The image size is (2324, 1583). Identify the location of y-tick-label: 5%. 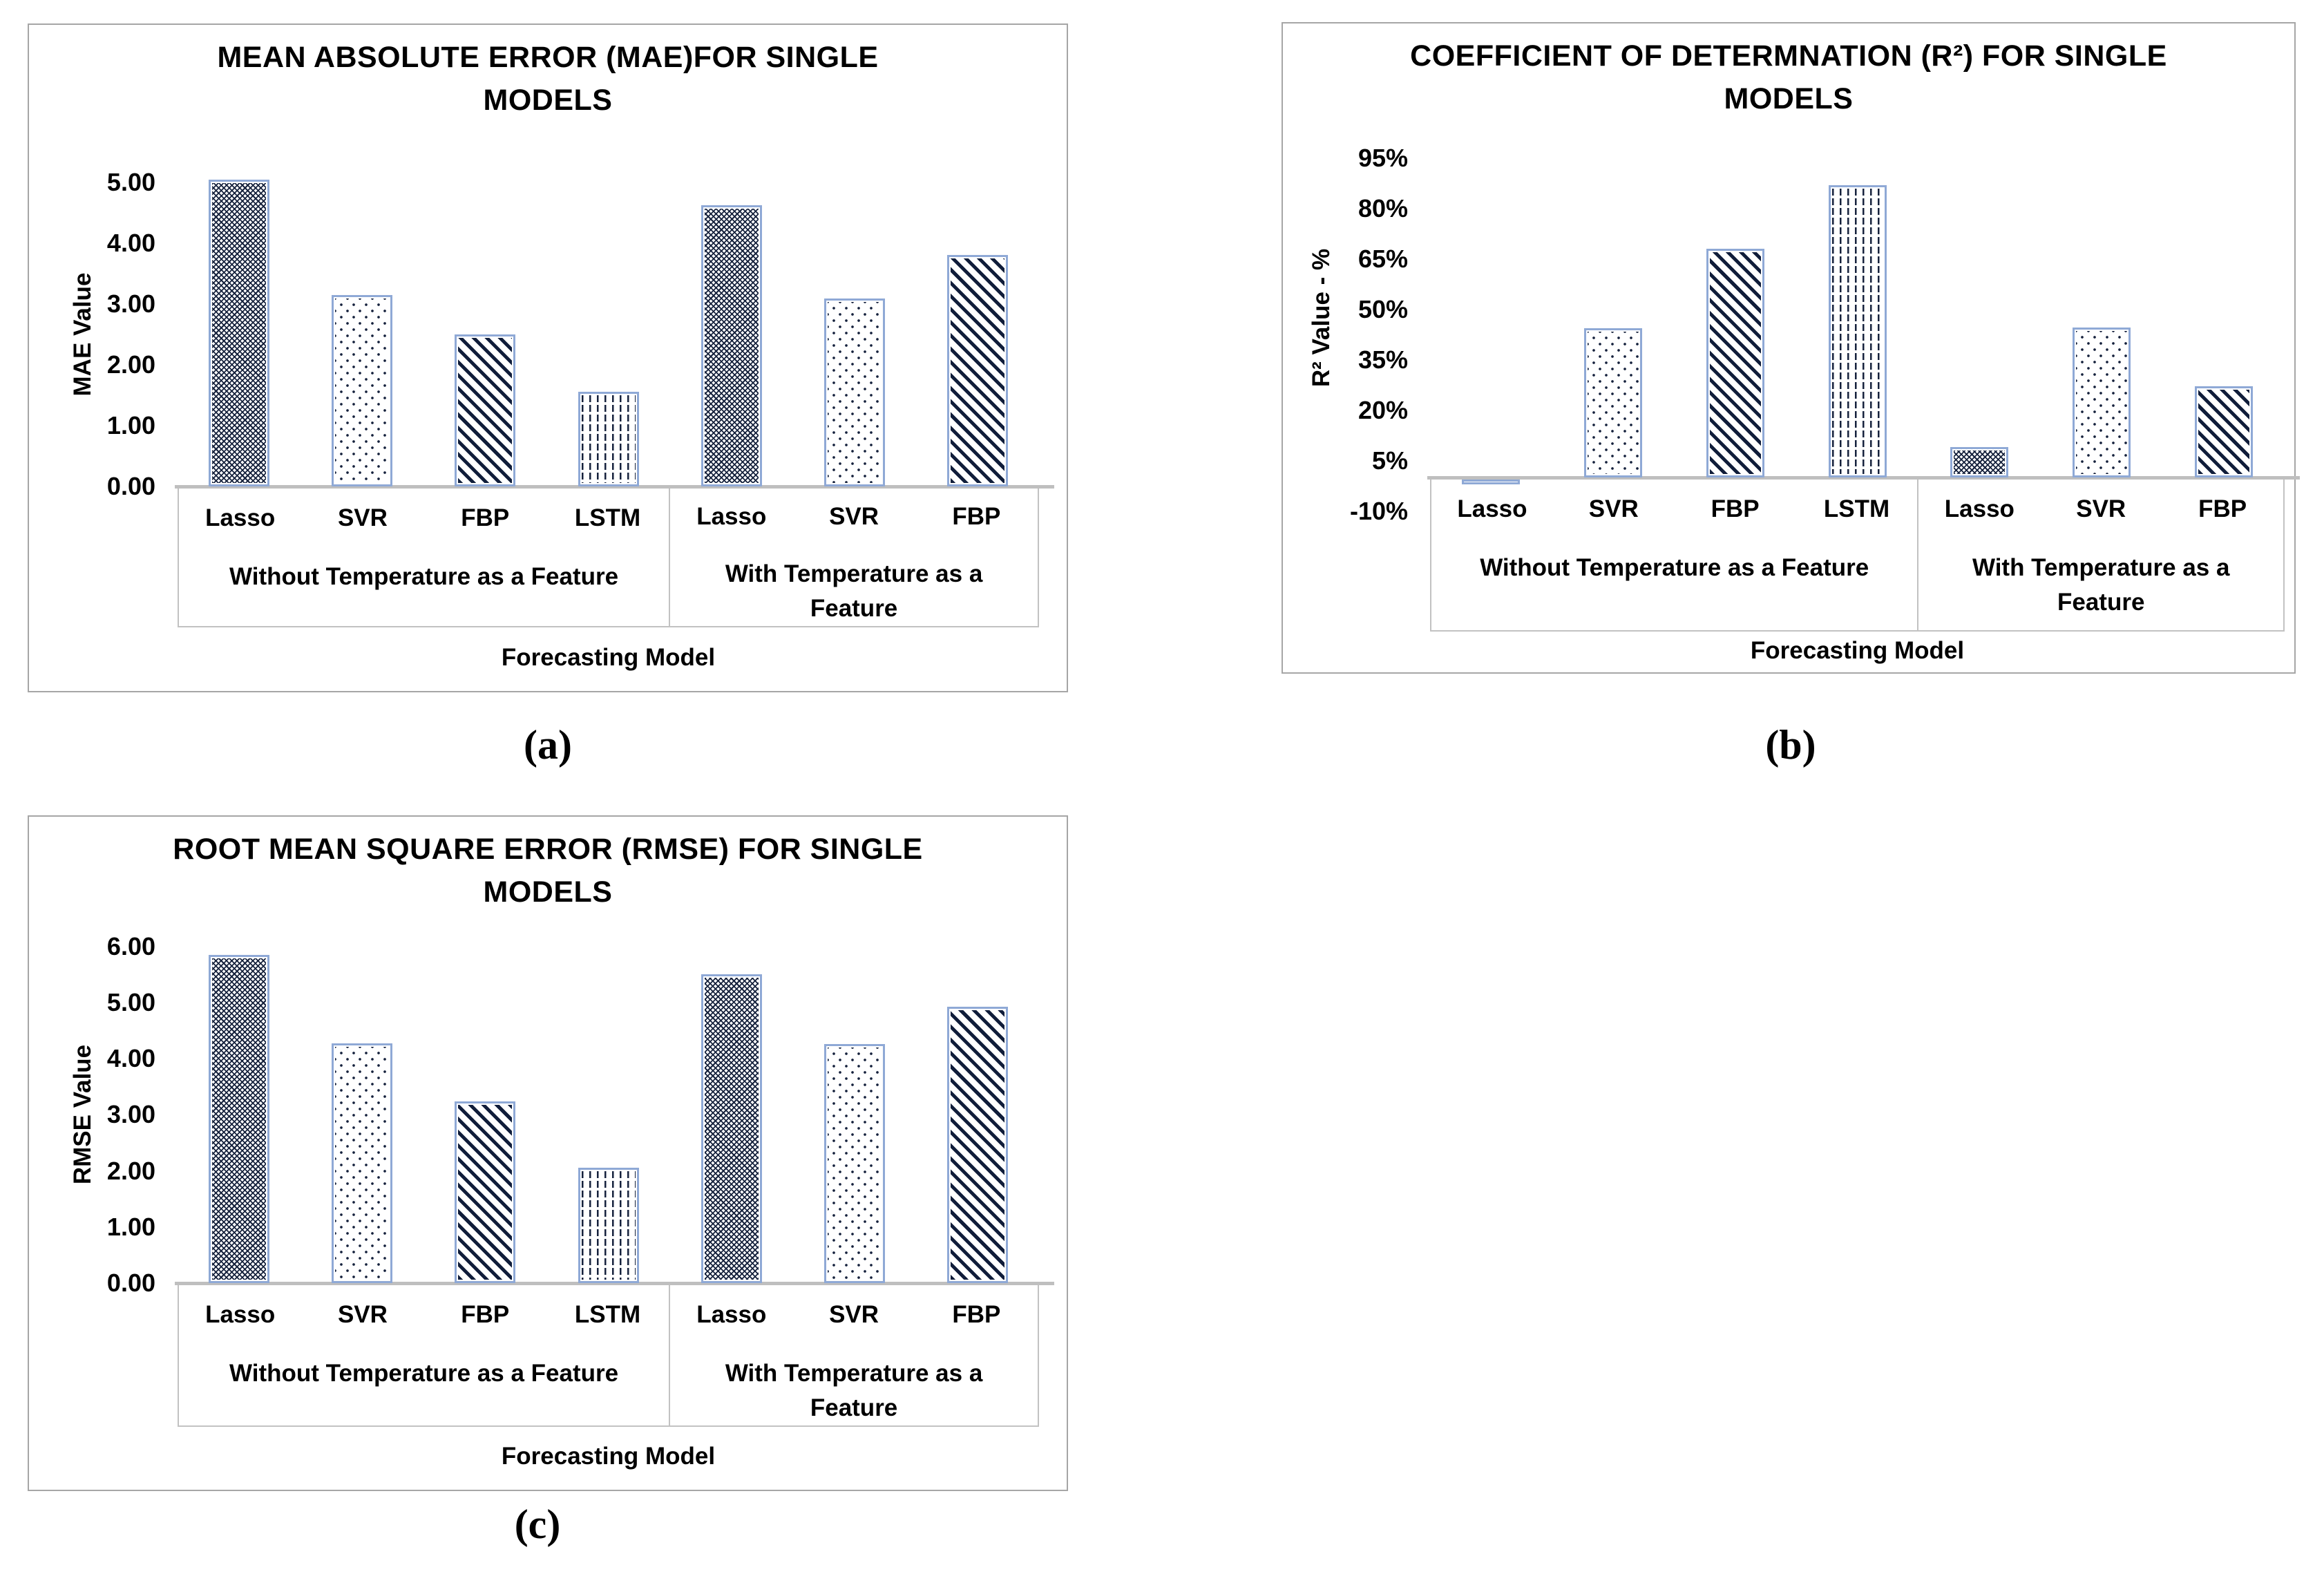
(1389, 460).